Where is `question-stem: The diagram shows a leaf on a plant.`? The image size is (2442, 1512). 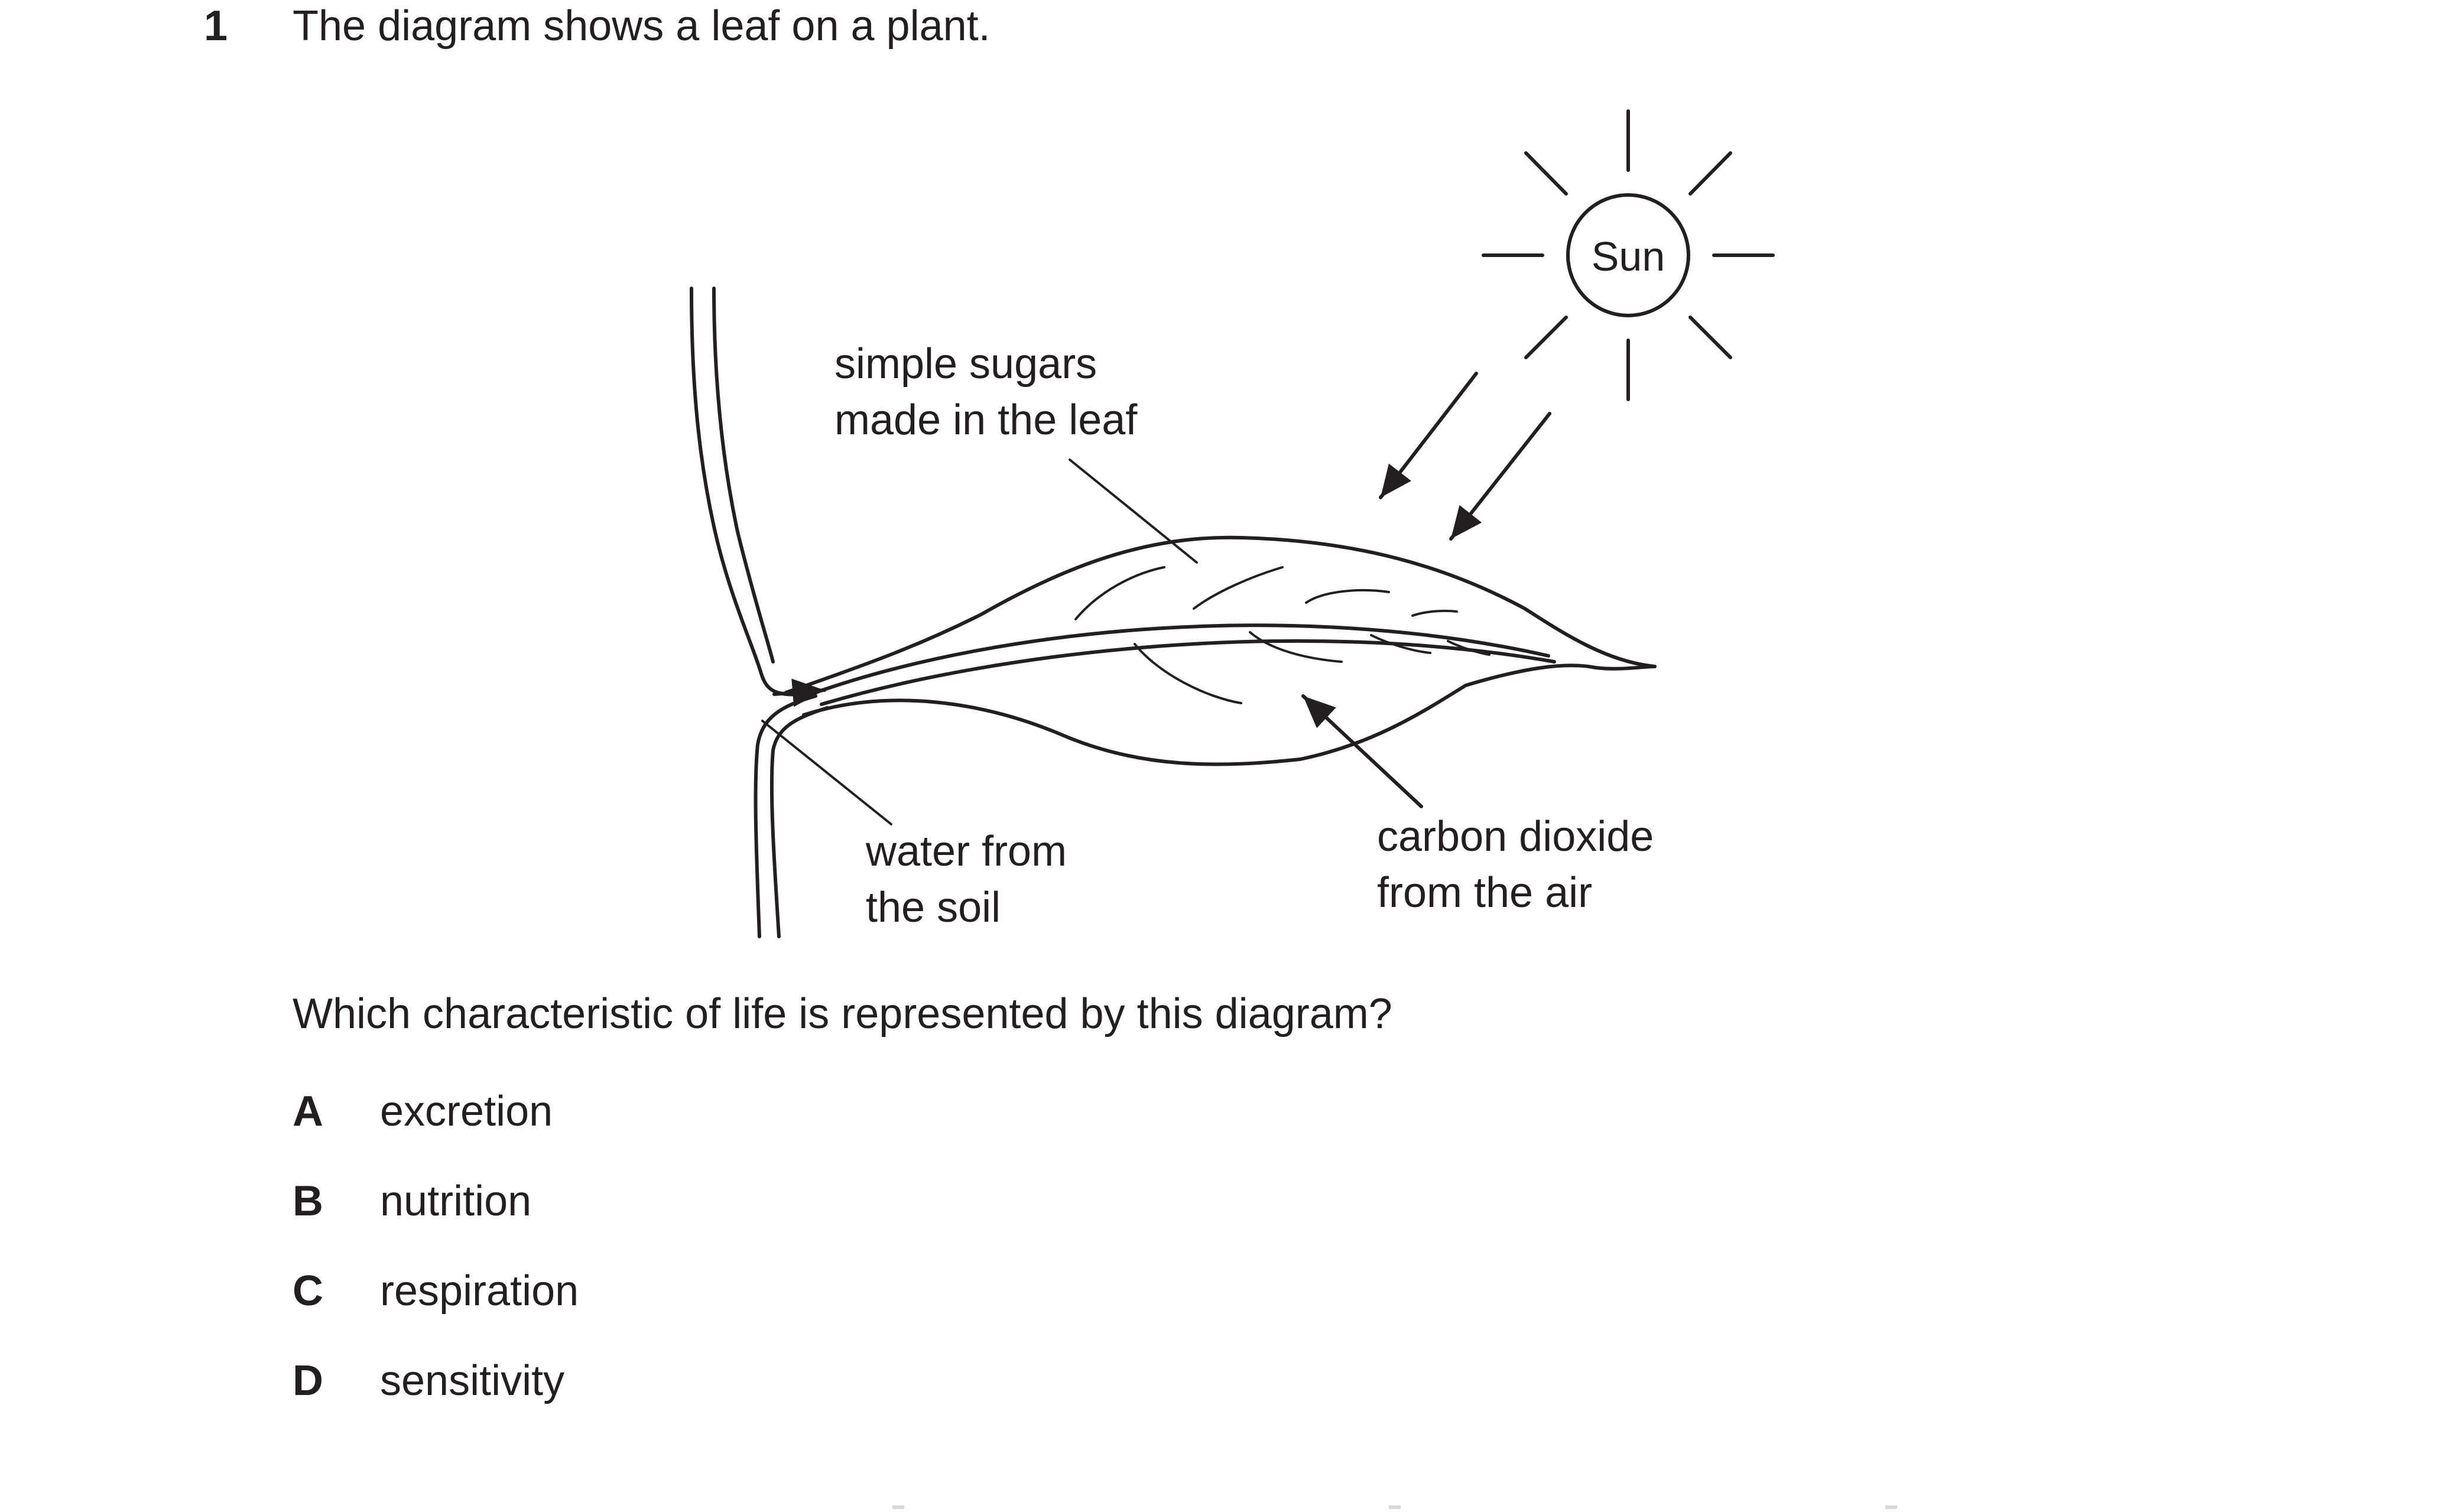 question-stem: The diagram shows a leaf on a plant. is located at coordinates (642, 26).